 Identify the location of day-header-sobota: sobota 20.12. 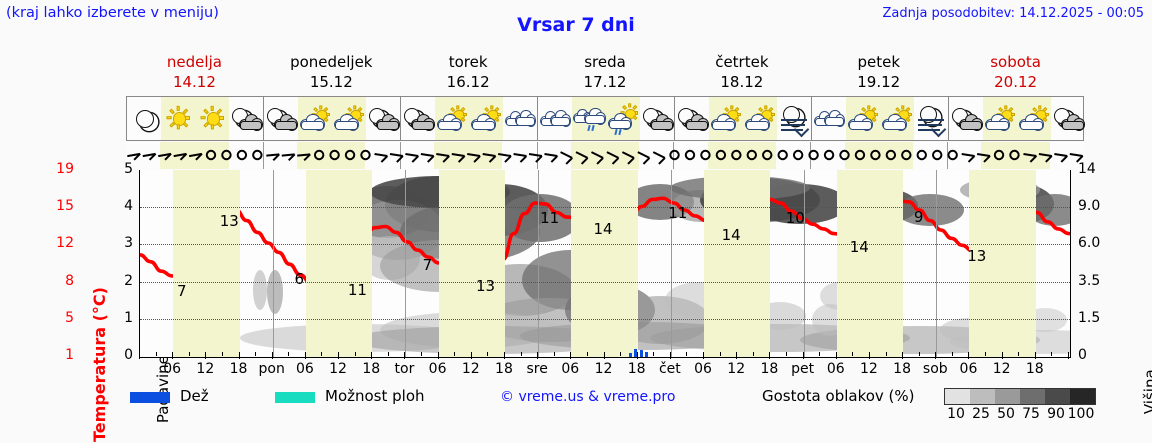
(1015, 73).